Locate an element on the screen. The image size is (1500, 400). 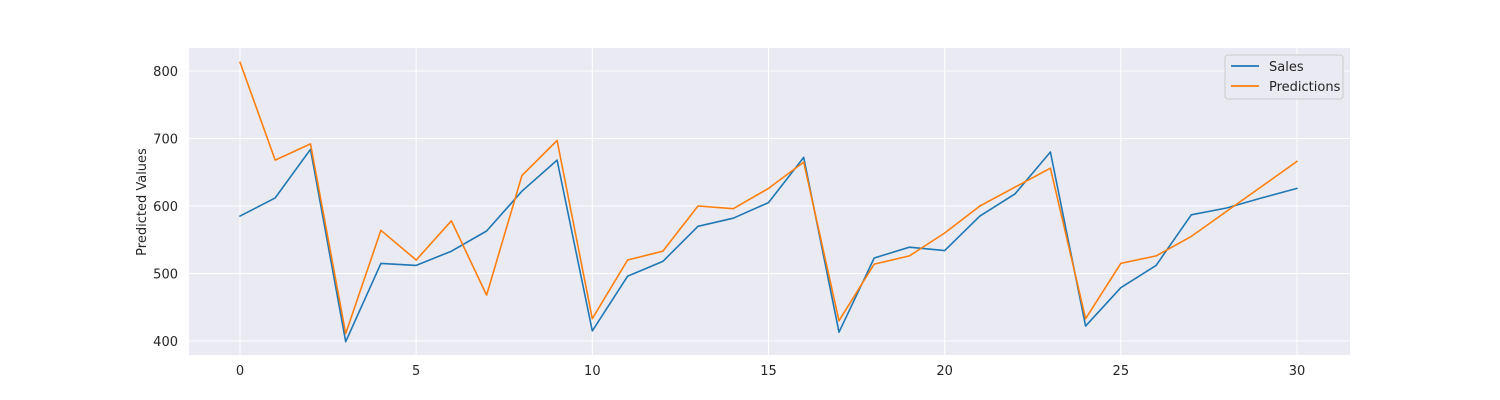
x-tick-label: 15 is located at coordinates (768, 371).